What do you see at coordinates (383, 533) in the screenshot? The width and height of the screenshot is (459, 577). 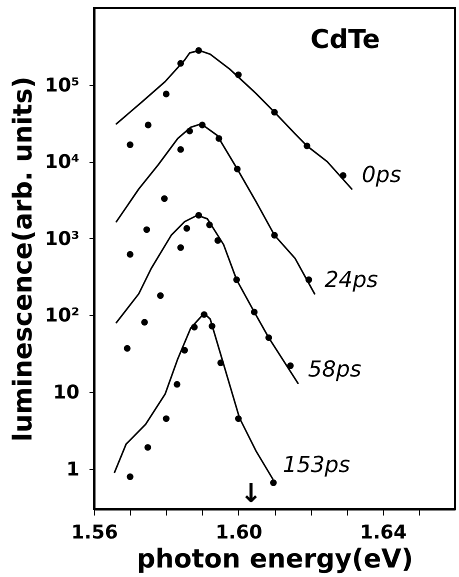 I see `x-tick-label: 1.64` at bounding box center [383, 533].